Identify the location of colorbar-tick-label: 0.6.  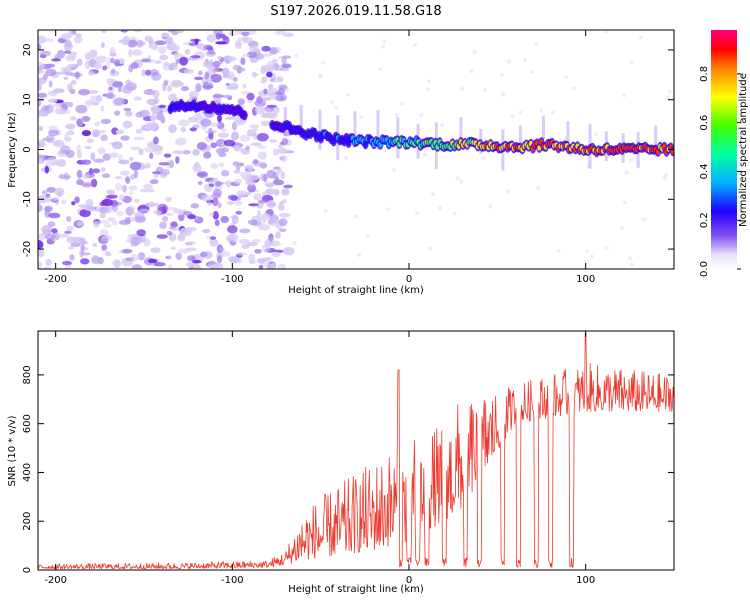
(704, 123).